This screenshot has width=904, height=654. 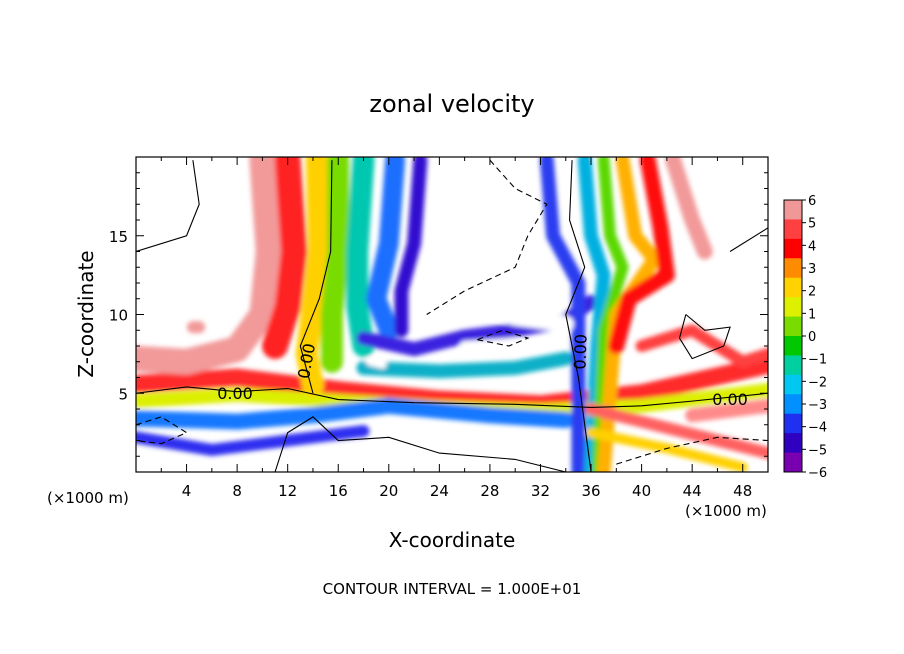 What do you see at coordinates (489, 491) in the screenshot?
I see `x-tick-label: 28` at bounding box center [489, 491].